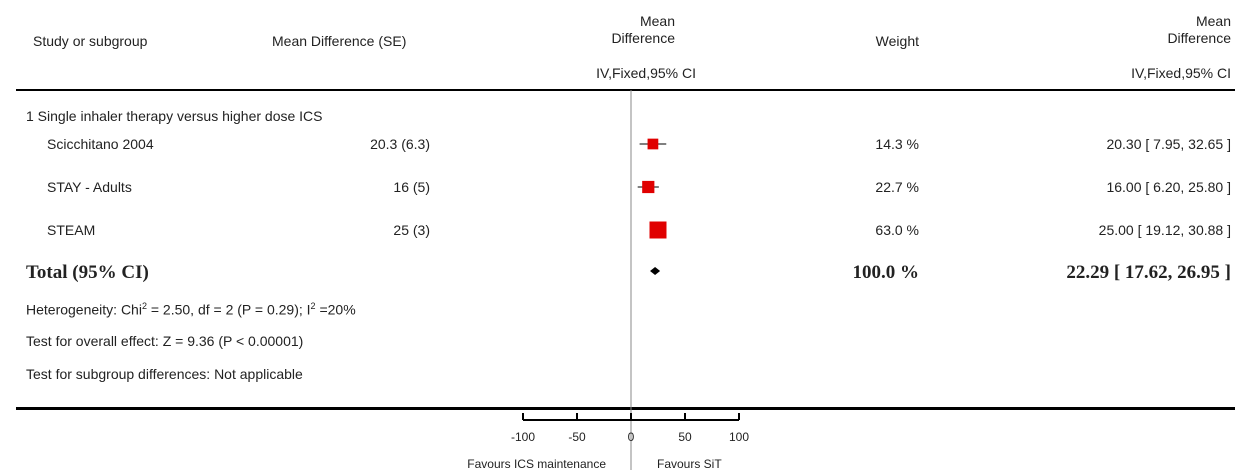  What do you see at coordinates (897, 230) in the screenshot?
I see `study-weight: 63.0 %` at bounding box center [897, 230].